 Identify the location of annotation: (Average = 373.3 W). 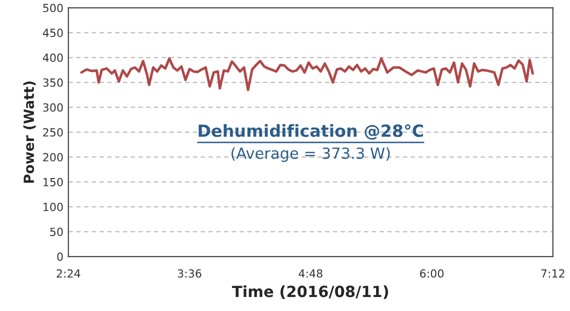
(311, 154).